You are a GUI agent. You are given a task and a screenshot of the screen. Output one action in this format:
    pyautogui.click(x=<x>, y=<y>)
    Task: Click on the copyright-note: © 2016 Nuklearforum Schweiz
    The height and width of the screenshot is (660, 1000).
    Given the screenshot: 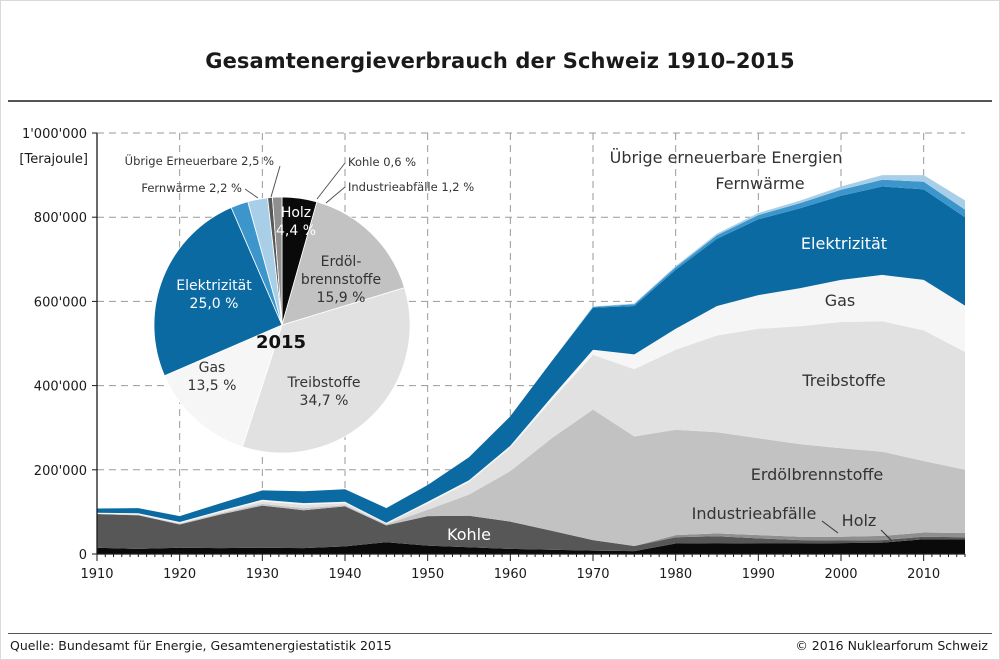 What is the action you would take?
    pyautogui.click(x=891, y=645)
    